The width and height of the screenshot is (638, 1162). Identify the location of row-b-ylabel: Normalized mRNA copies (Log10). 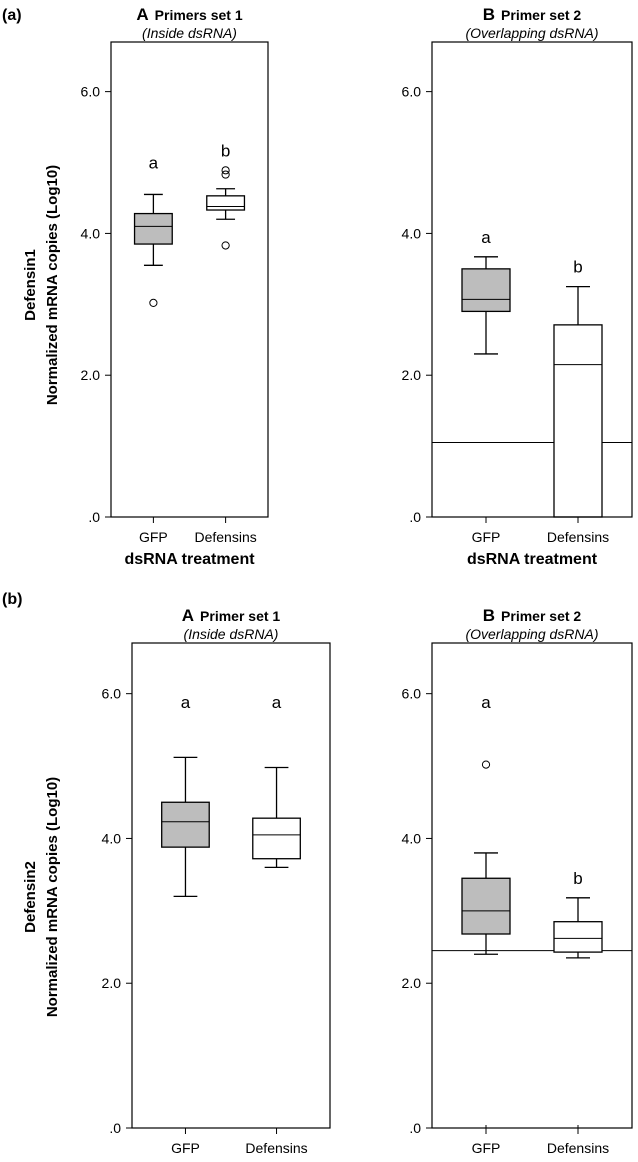
(52, 897).